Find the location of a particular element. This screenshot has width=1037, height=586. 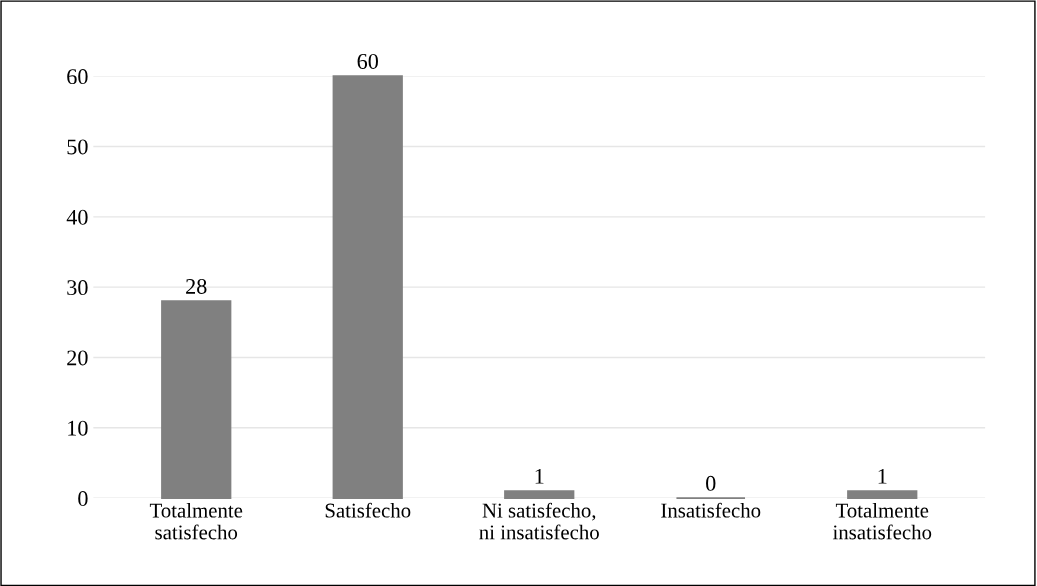

y-tick-label: 30 is located at coordinates (77, 288).